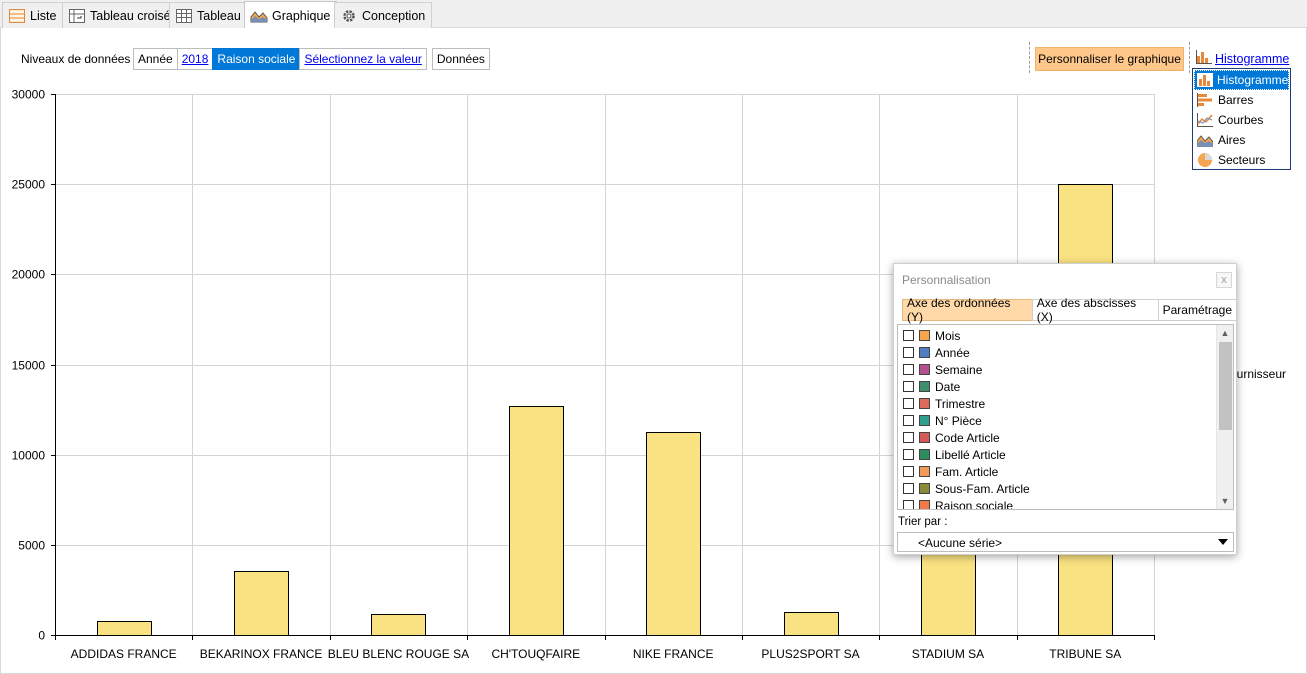  Describe the element at coordinates (1241, 160) in the screenshot. I see `menu-item-secteurs: Secteurs` at that location.